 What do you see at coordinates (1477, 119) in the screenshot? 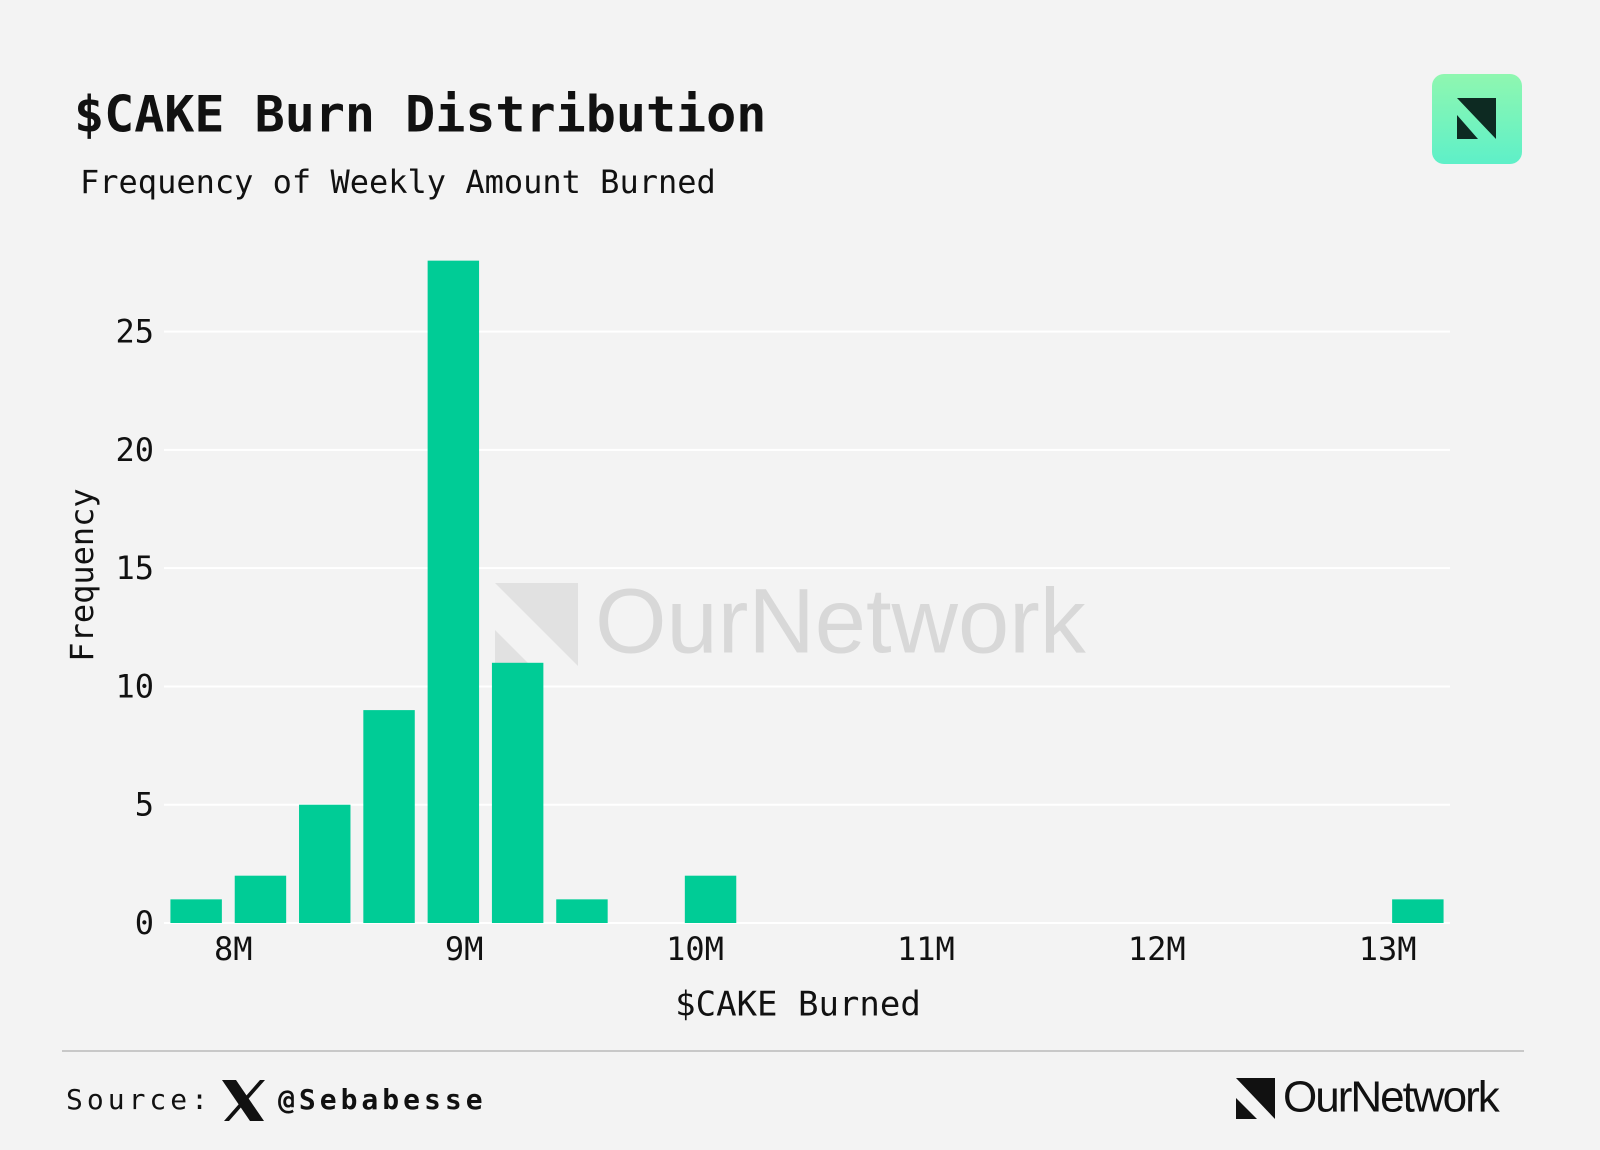
I see `logo` at bounding box center [1477, 119].